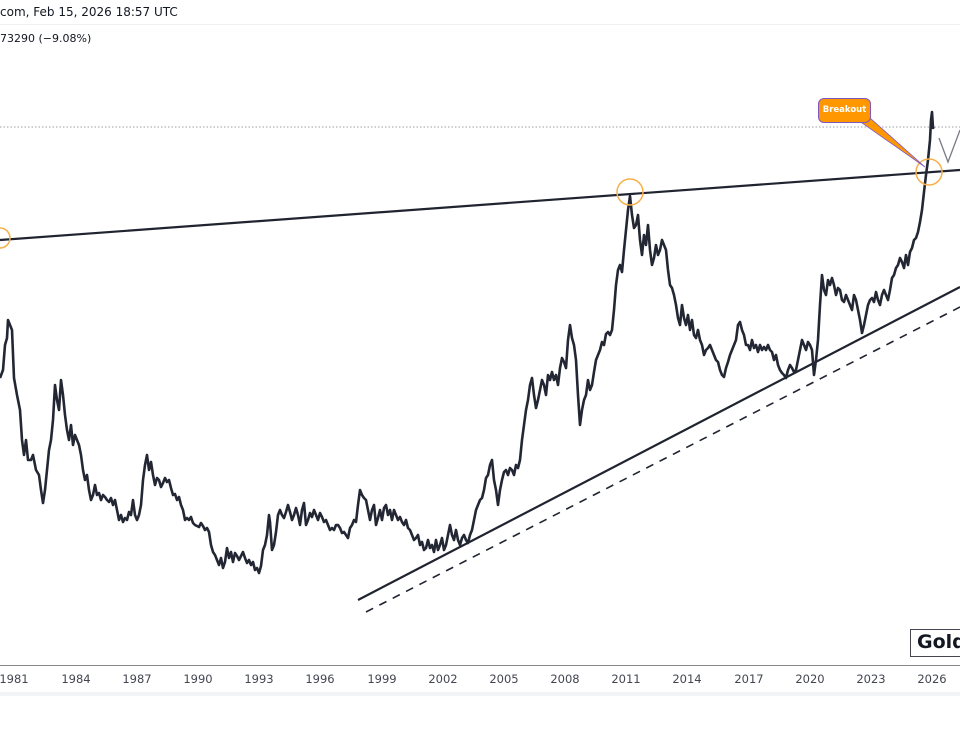 The height and width of the screenshot is (750, 960). I want to click on touch-circle-2011, so click(630, 192).